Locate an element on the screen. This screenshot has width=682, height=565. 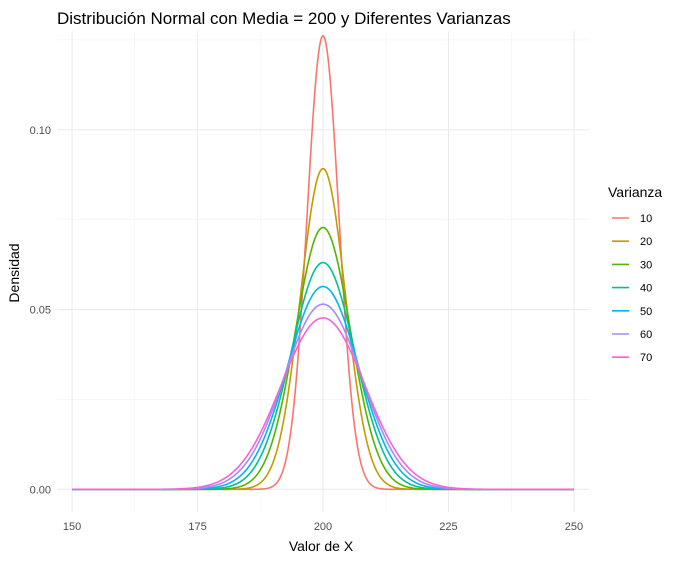
x-tick-label: 250 is located at coordinates (574, 527).